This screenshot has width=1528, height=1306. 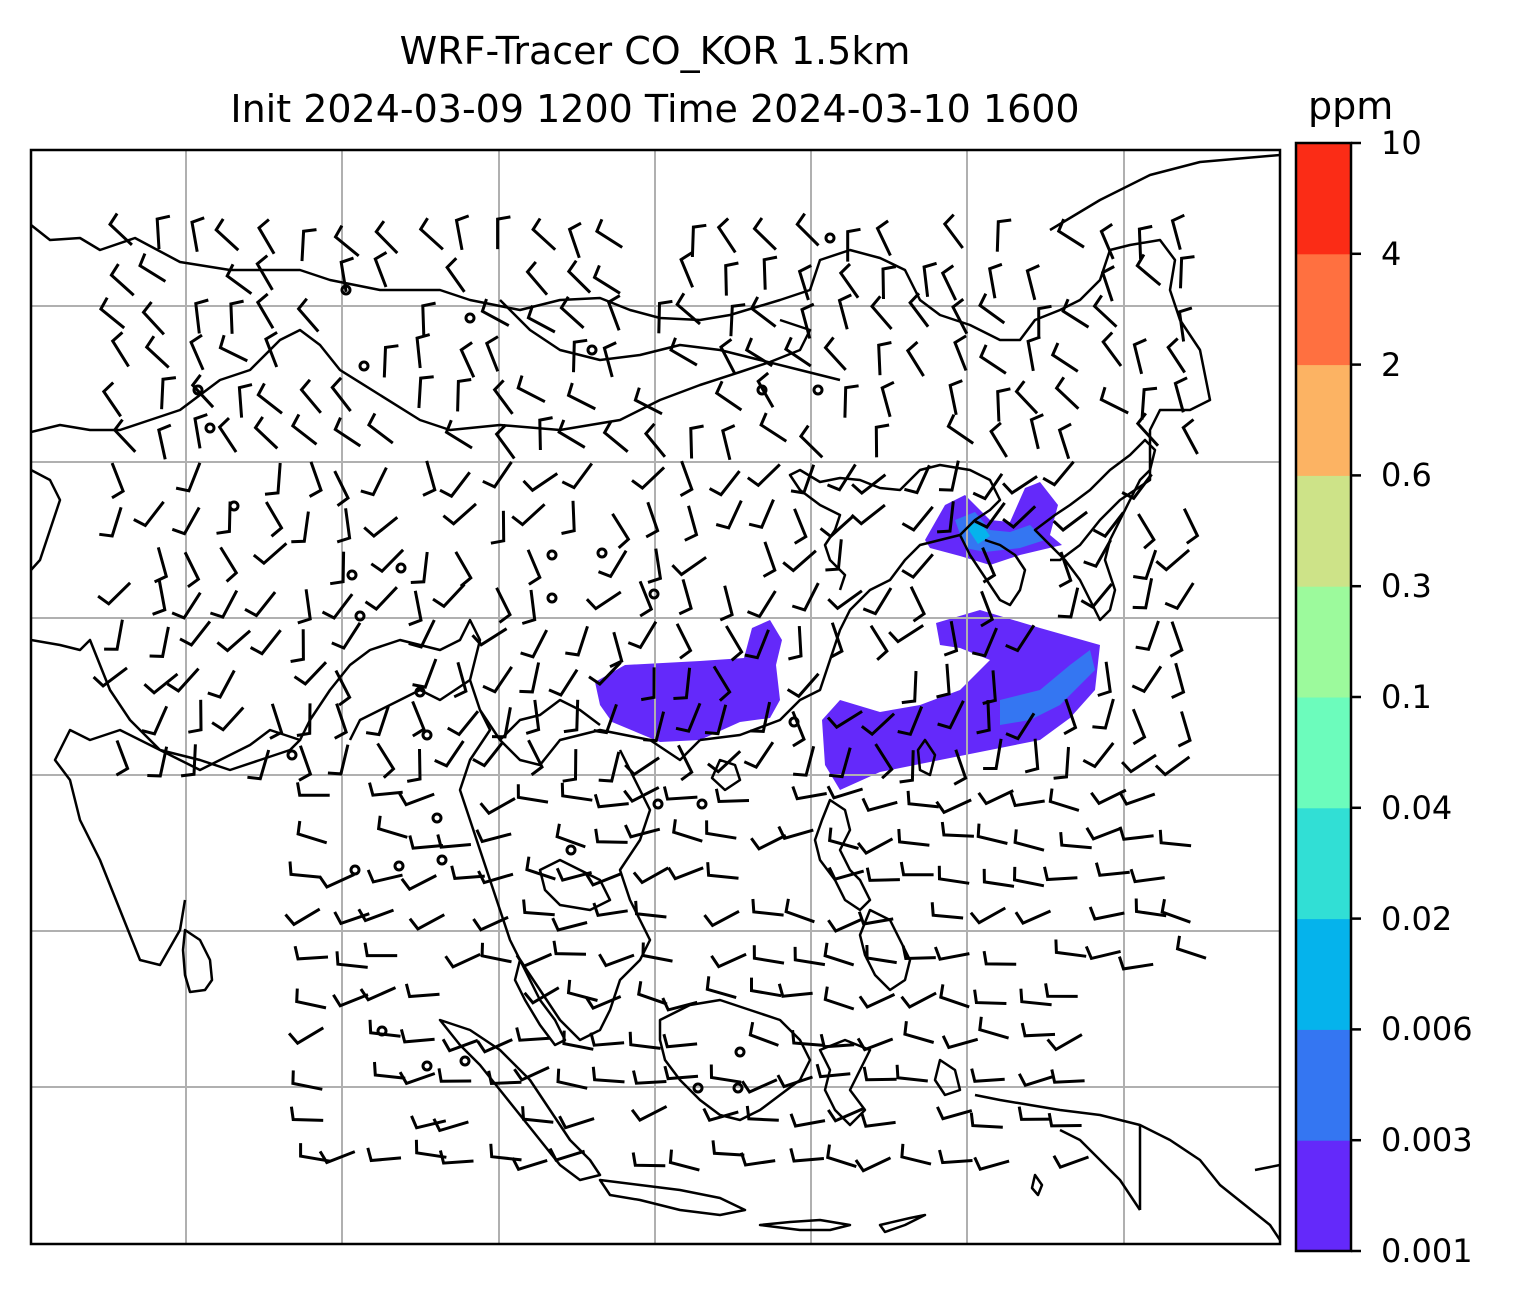 I want to click on colorbar-tick-label: 0.006, so click(x=1427, y=1029).